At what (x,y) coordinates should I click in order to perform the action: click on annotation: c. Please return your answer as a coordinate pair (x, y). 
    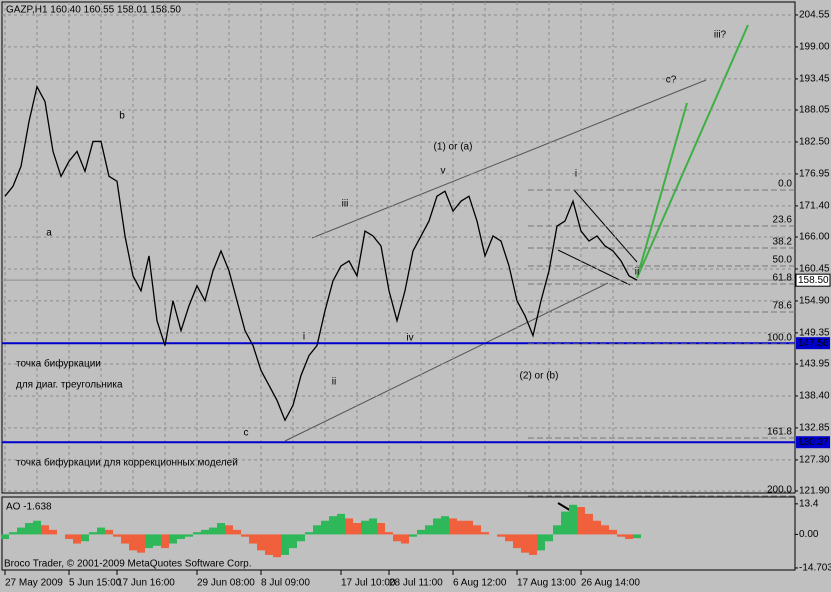
    Looking at the image, I should click on (246, 433).